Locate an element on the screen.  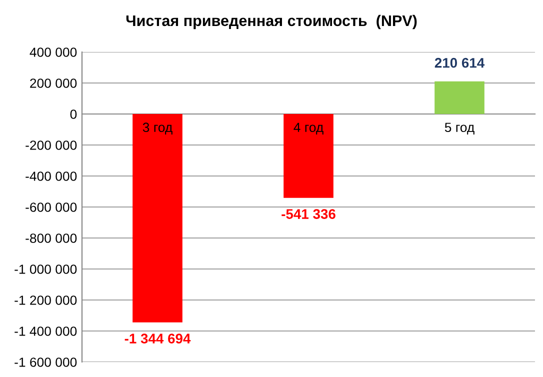
y-tick-label: 400 000 is located at coordinates (53, 52).